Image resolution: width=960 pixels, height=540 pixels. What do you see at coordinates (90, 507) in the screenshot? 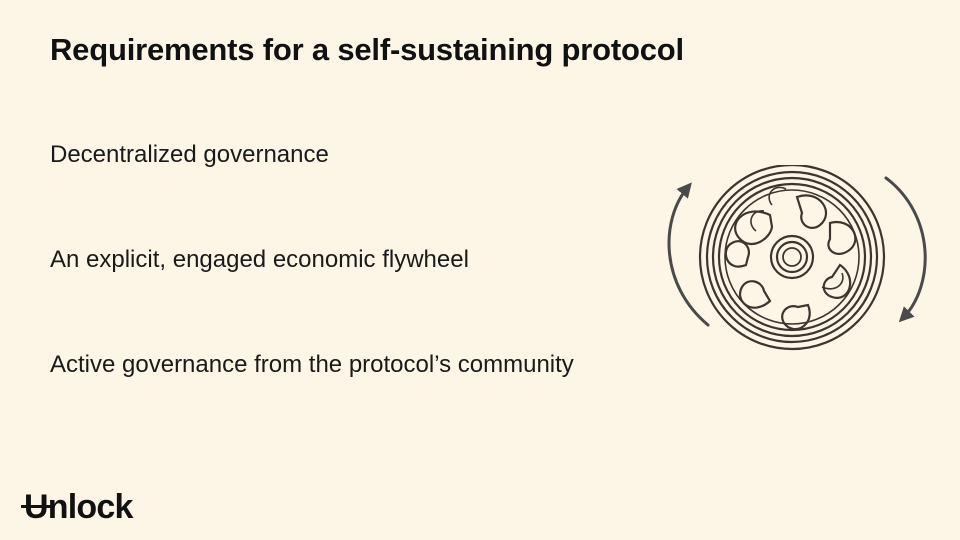
I see `logo-text: nlock` at bounding box center [90, 507].